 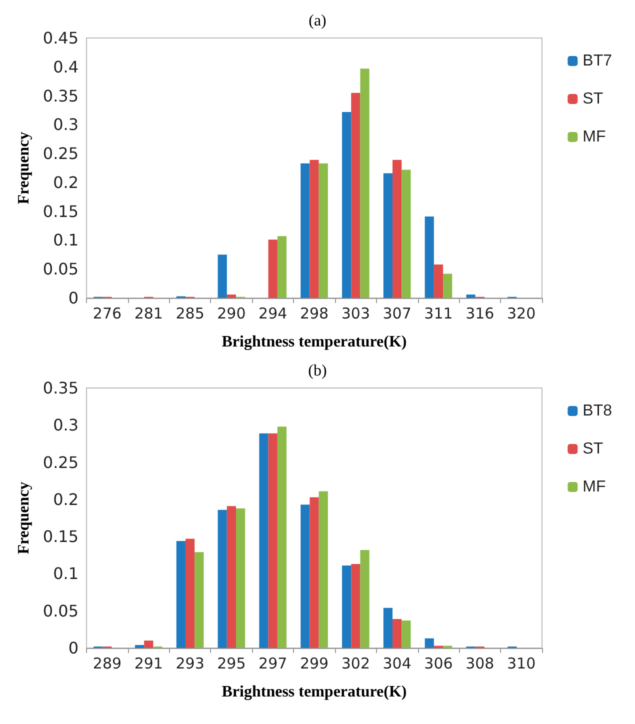 I want to click on legend-label: BT8, so click(x=597, y=411).